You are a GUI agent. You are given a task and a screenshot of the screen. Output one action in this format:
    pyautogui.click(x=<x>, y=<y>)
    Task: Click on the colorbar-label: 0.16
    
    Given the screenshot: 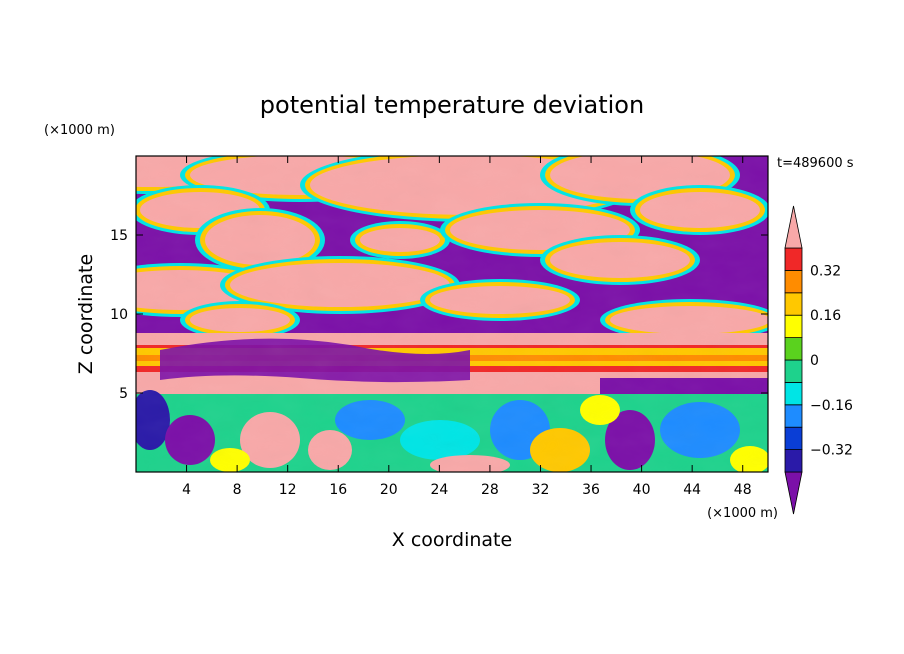 What is the action you would take?
    pyautogui.click(x=825, y=316)
    